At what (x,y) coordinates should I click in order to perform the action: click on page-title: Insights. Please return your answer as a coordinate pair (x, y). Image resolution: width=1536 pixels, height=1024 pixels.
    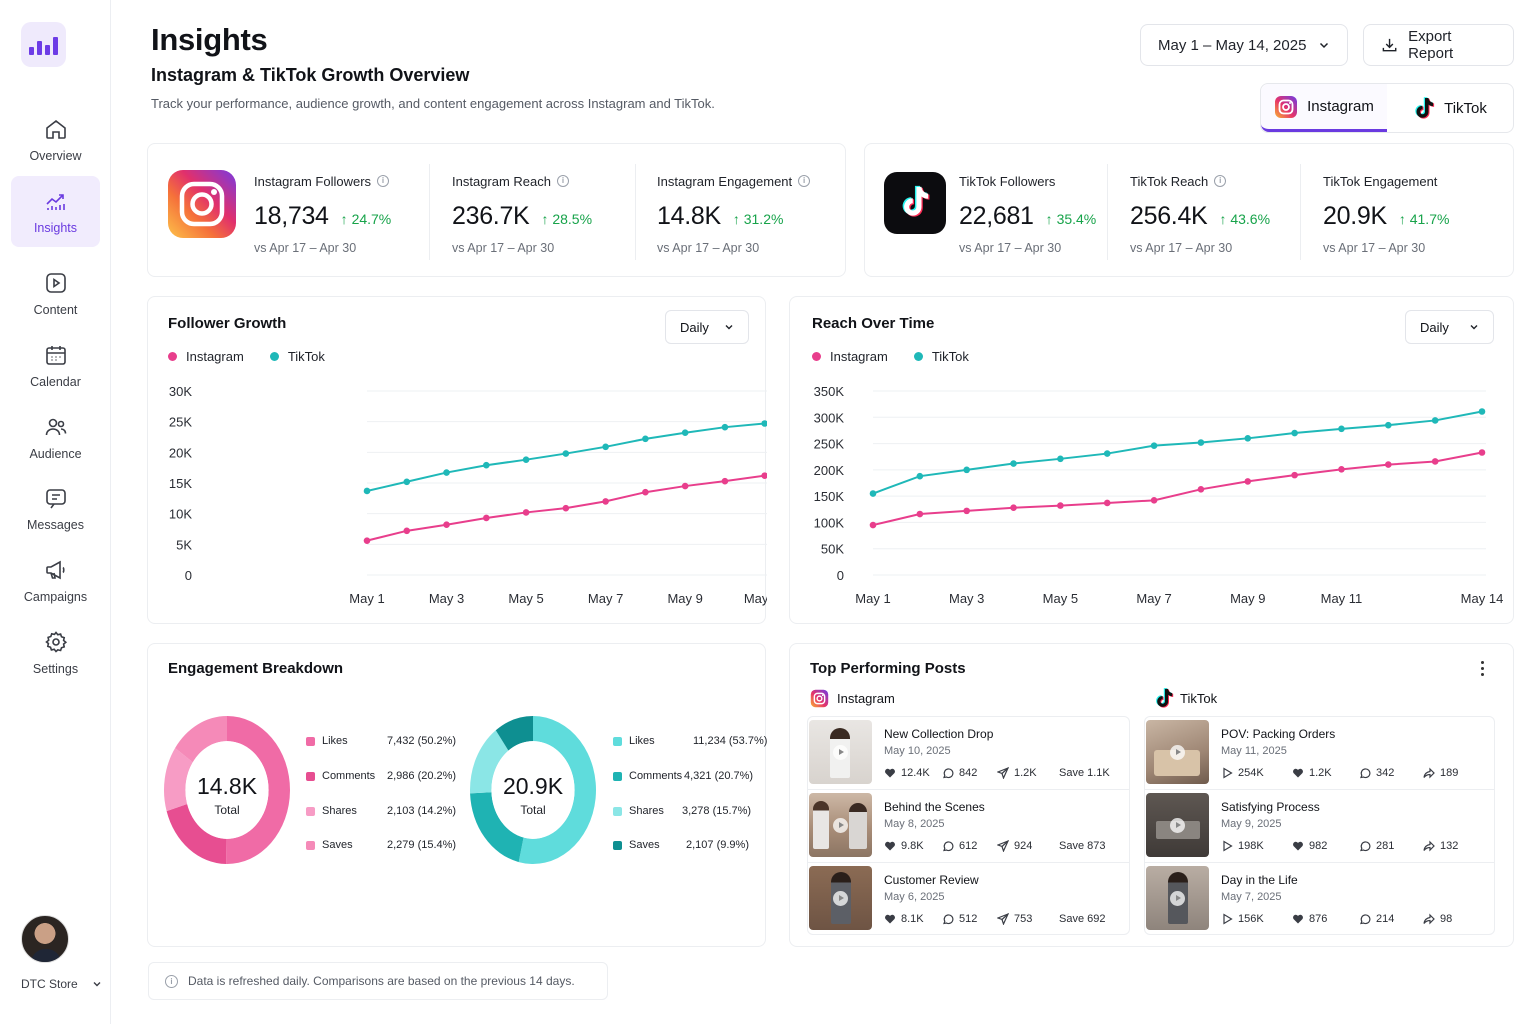
    Looking at the image, I should click on (209, 39).